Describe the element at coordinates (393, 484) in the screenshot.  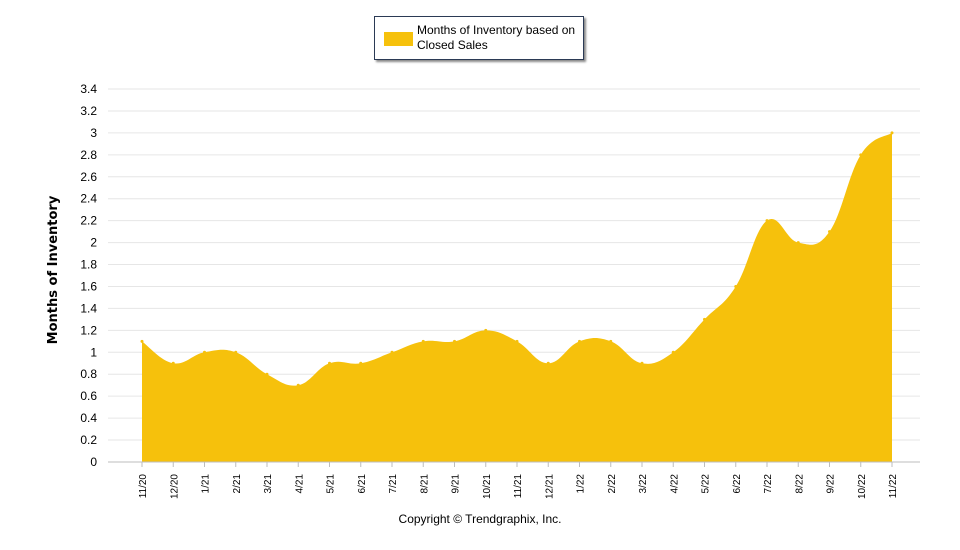
I see `x-tick-label: 7/21` at that location.